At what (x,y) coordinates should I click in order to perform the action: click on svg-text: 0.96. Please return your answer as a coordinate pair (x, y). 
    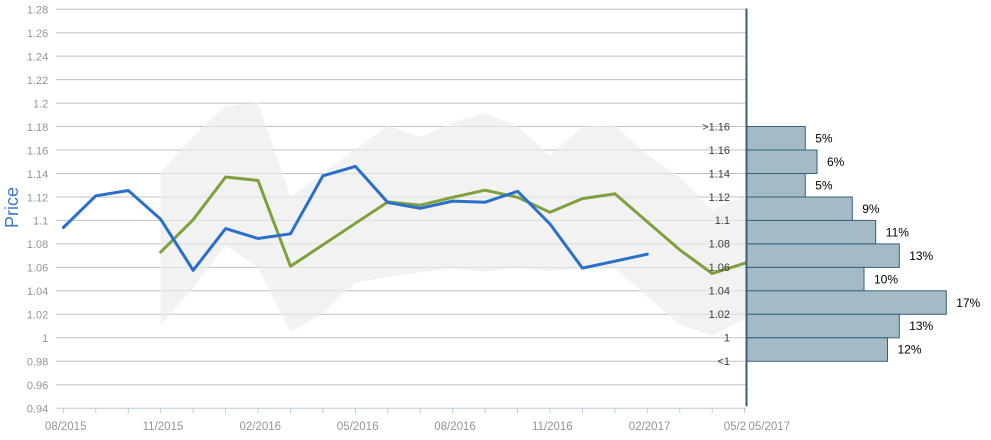
    Looking at the image, I should click on (37, 386).